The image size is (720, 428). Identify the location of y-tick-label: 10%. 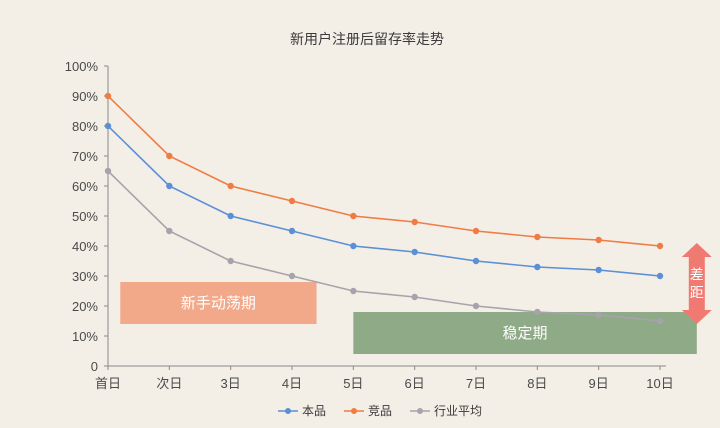
(85, 336).